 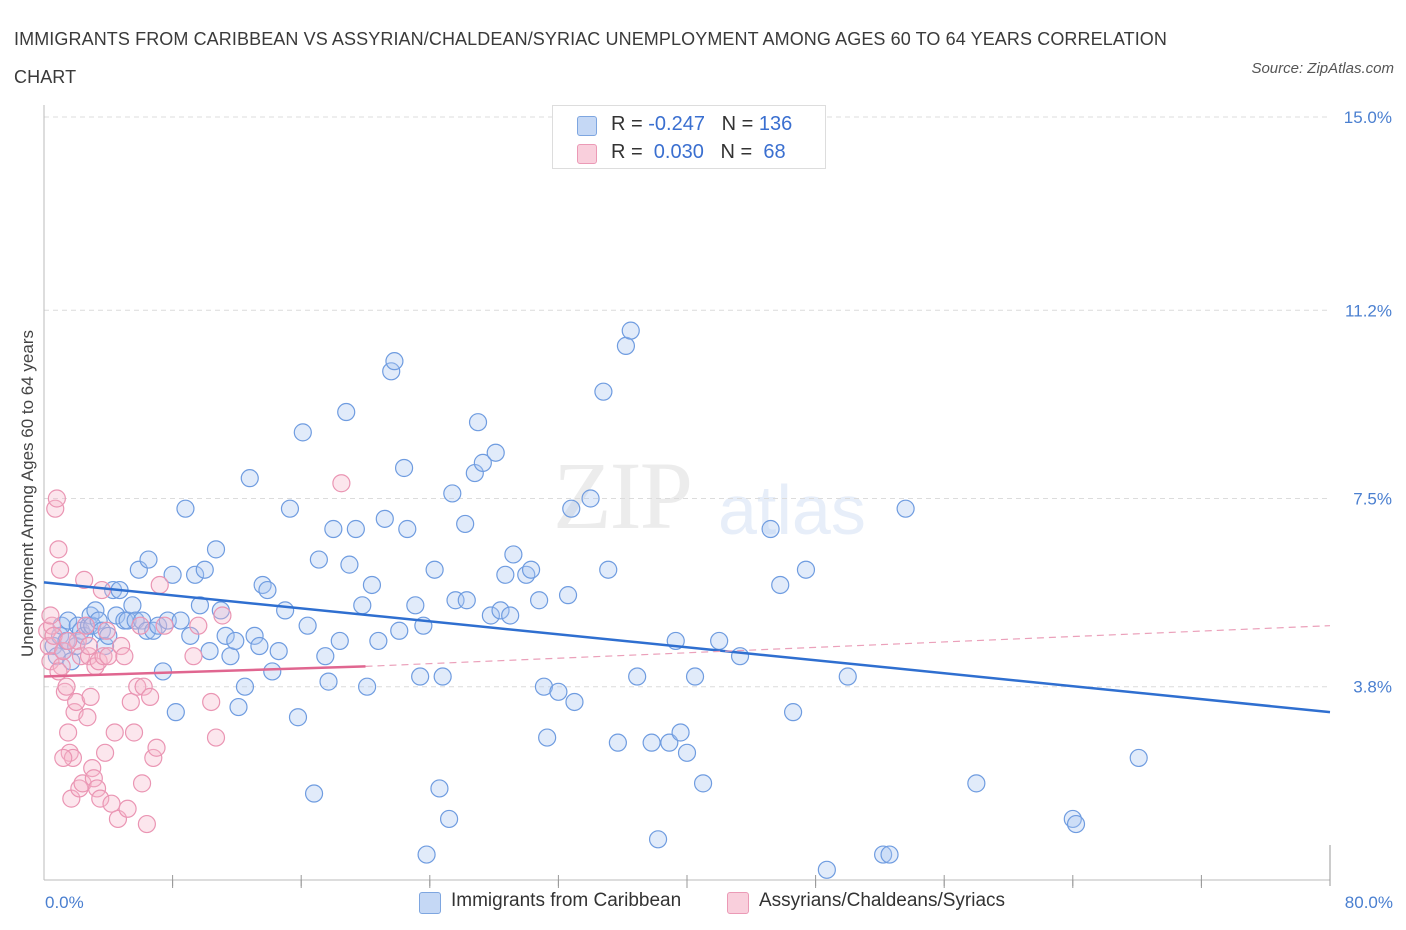 What do you see at coordinates (676, 152) in the screenshot?
I see `legend-r-value: 0.030` at bounding box center [676, 152].